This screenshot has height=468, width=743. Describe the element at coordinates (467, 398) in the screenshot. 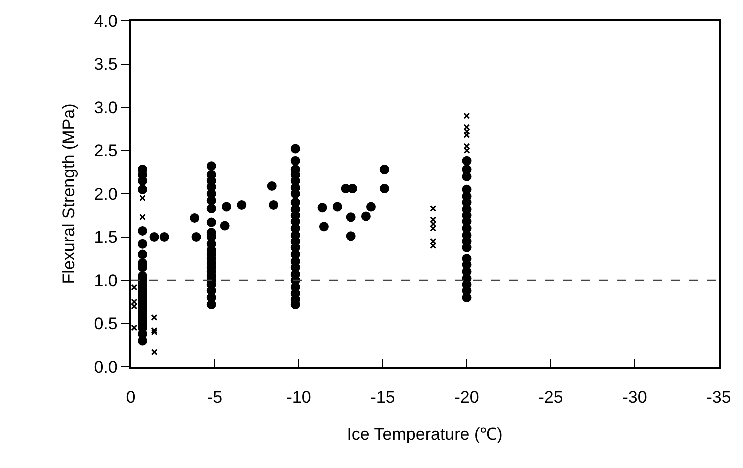

I see `x-tick-label: -20` at that location.